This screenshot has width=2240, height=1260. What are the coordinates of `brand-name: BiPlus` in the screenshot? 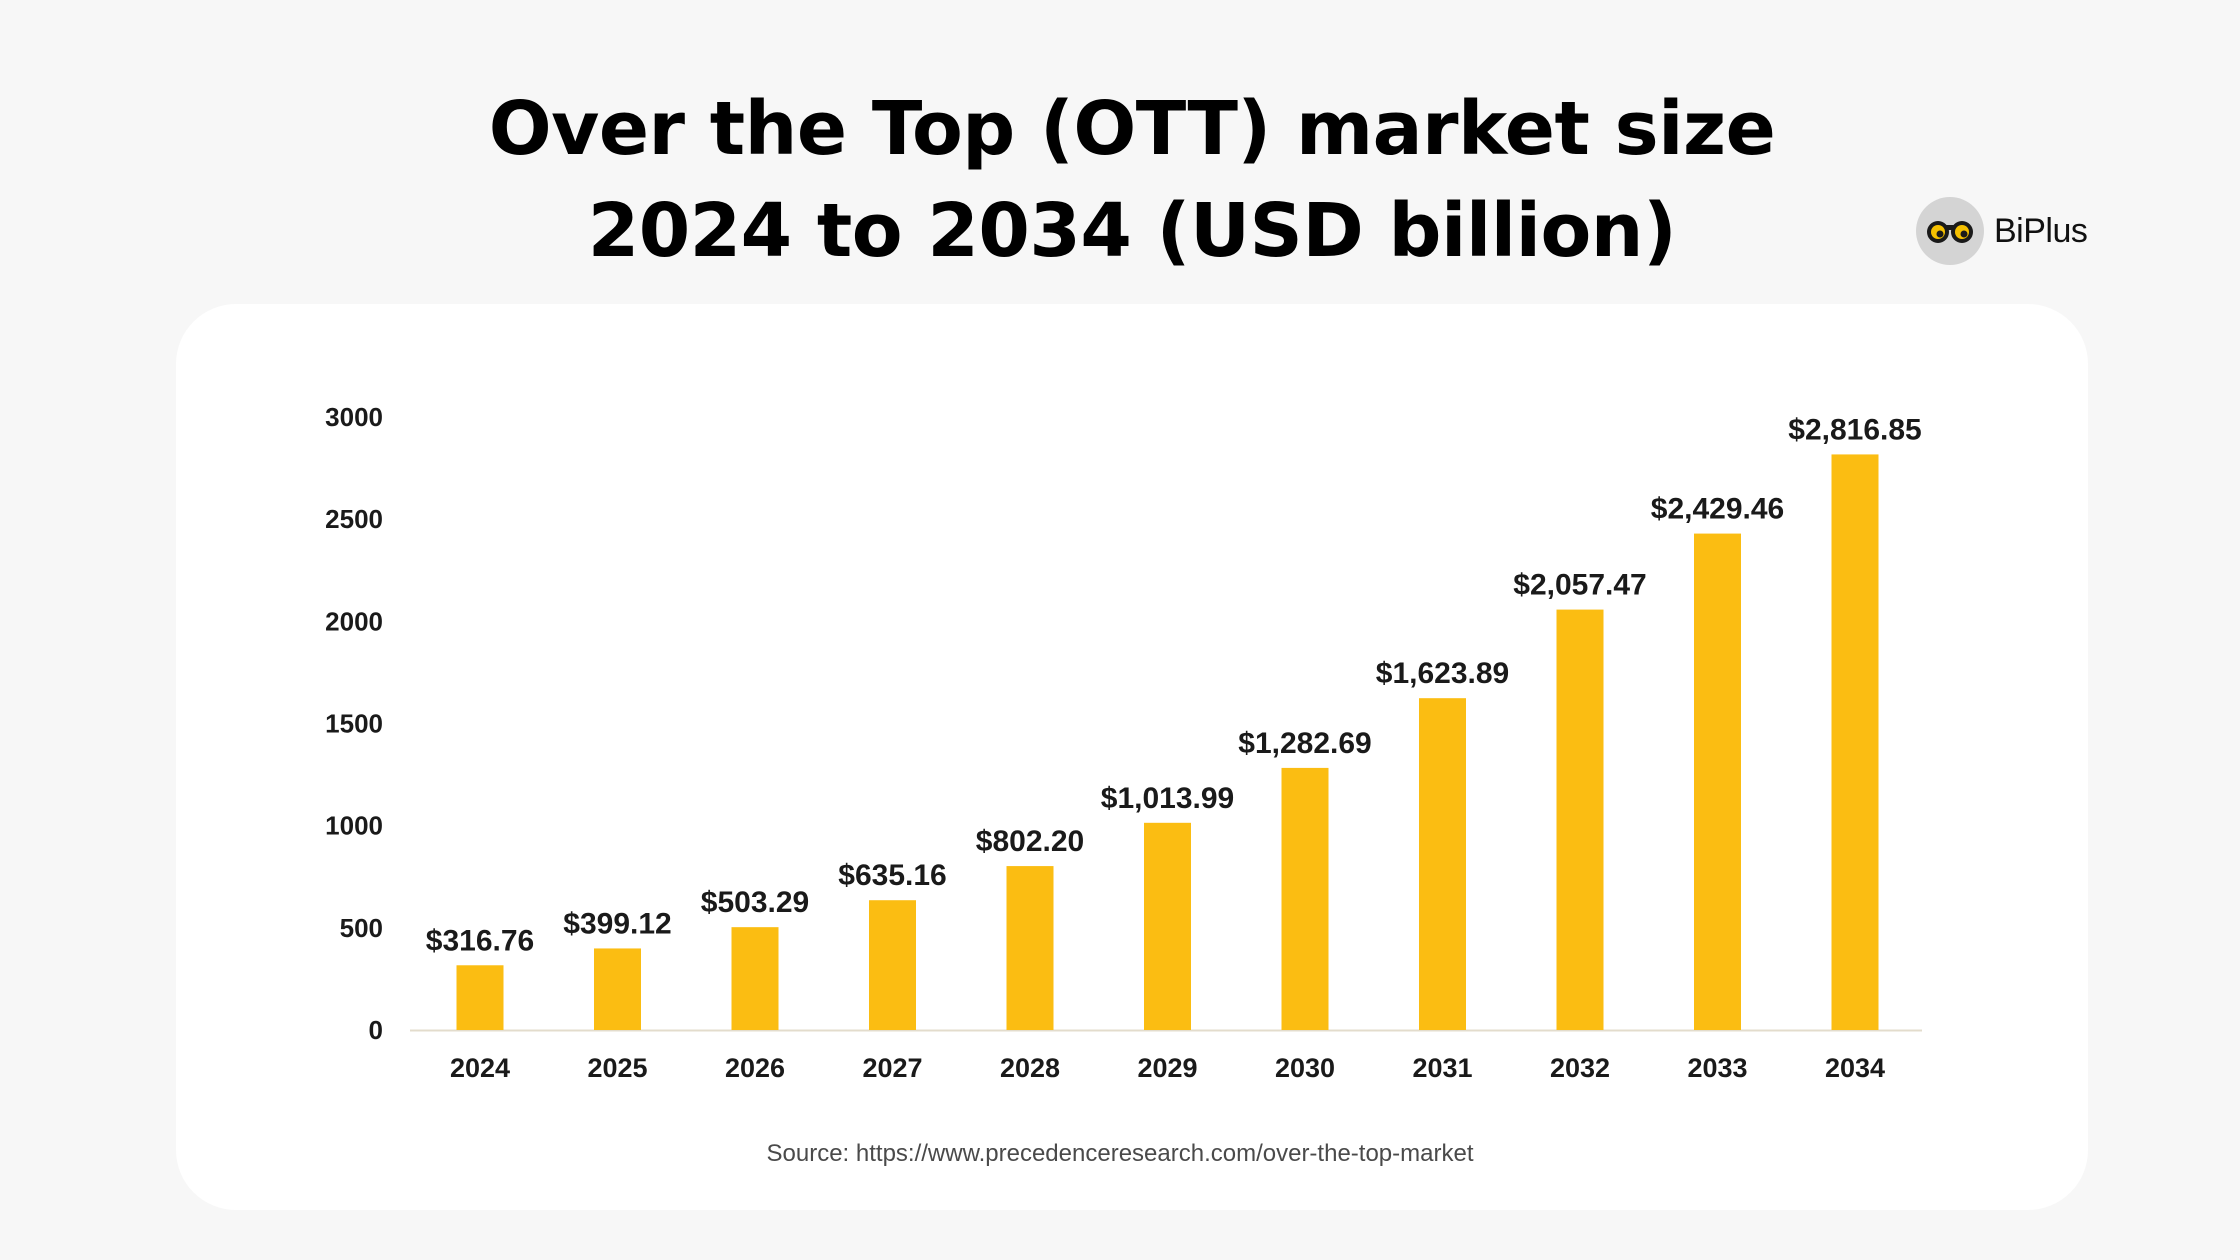 It's located at (2041, 230).